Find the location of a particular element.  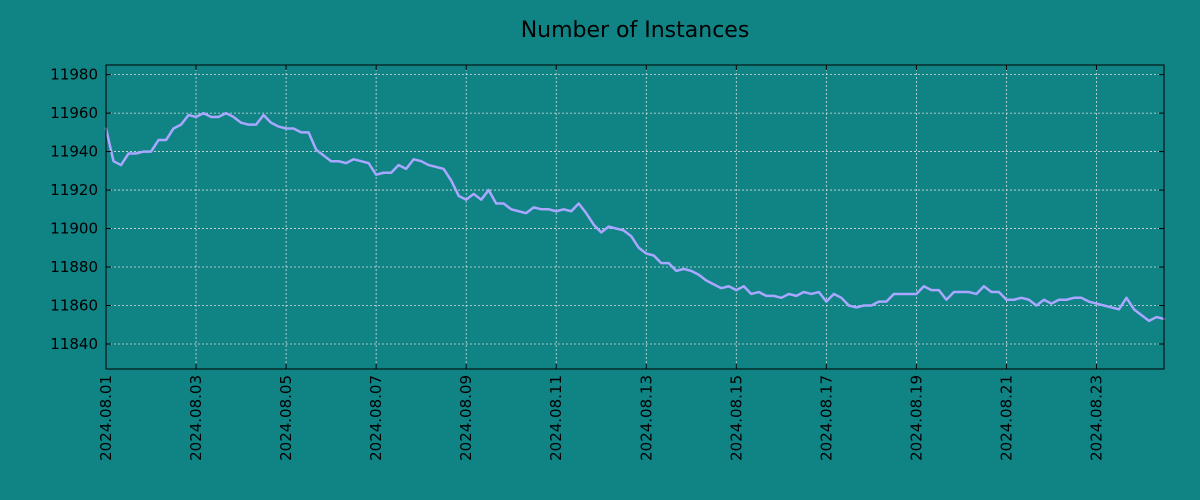

chart-title: Number of Instances is located at coordinates (635, 30).